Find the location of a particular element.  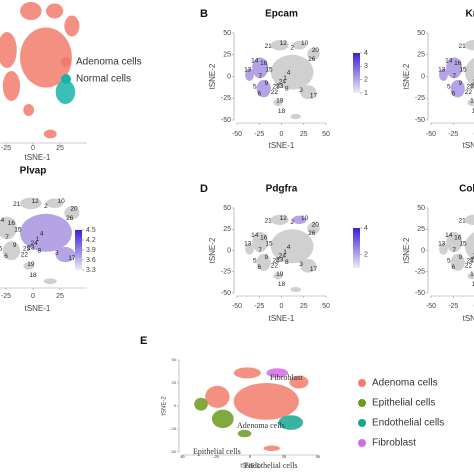

colorbar-tick-label: 3.9 is located at coordinates (91, 250).